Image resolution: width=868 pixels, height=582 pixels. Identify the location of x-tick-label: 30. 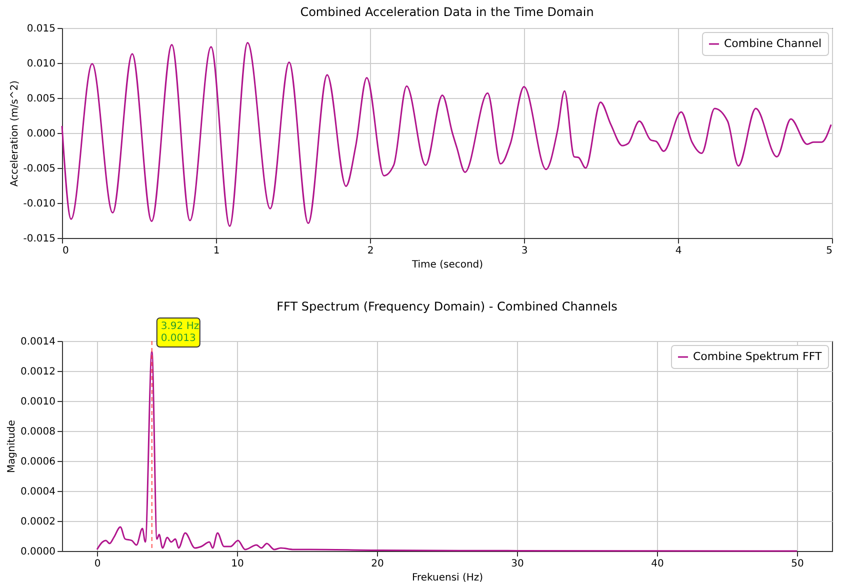
(517, 564).